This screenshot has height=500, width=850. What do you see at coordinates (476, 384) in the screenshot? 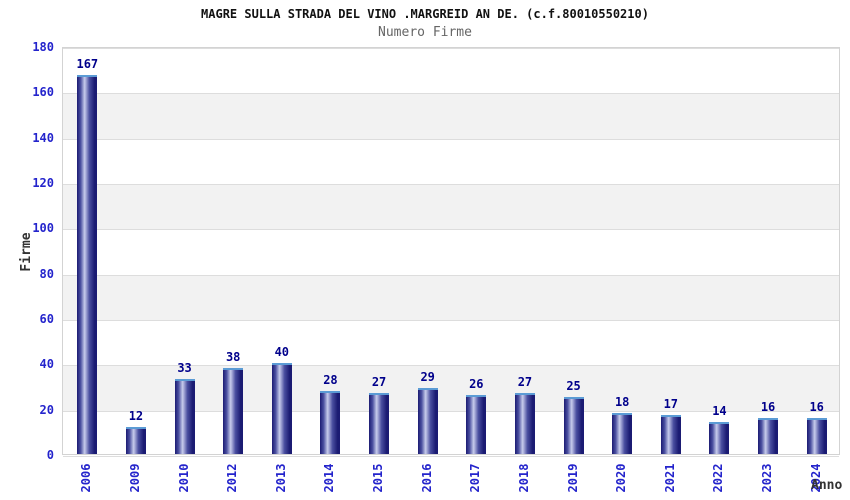
I see `bar-value-label: 26` at bounding box center [476, 384].